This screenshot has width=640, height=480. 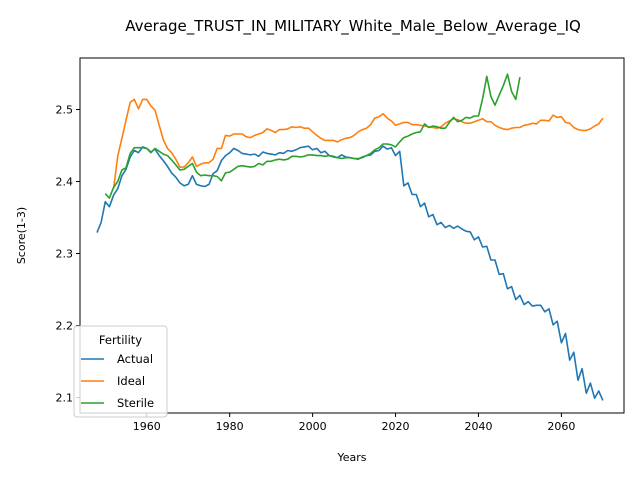 What do you see at coordinates (65, 181) in the screenshot?
I see `y-tick-label: 2.4` at bounding box center [65, 181].